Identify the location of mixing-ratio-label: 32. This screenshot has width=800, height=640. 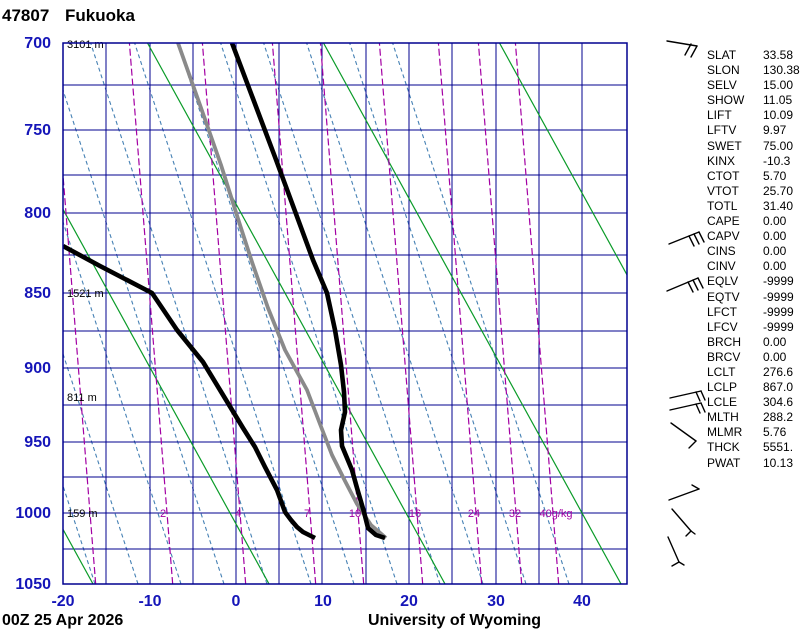
(515, 514).